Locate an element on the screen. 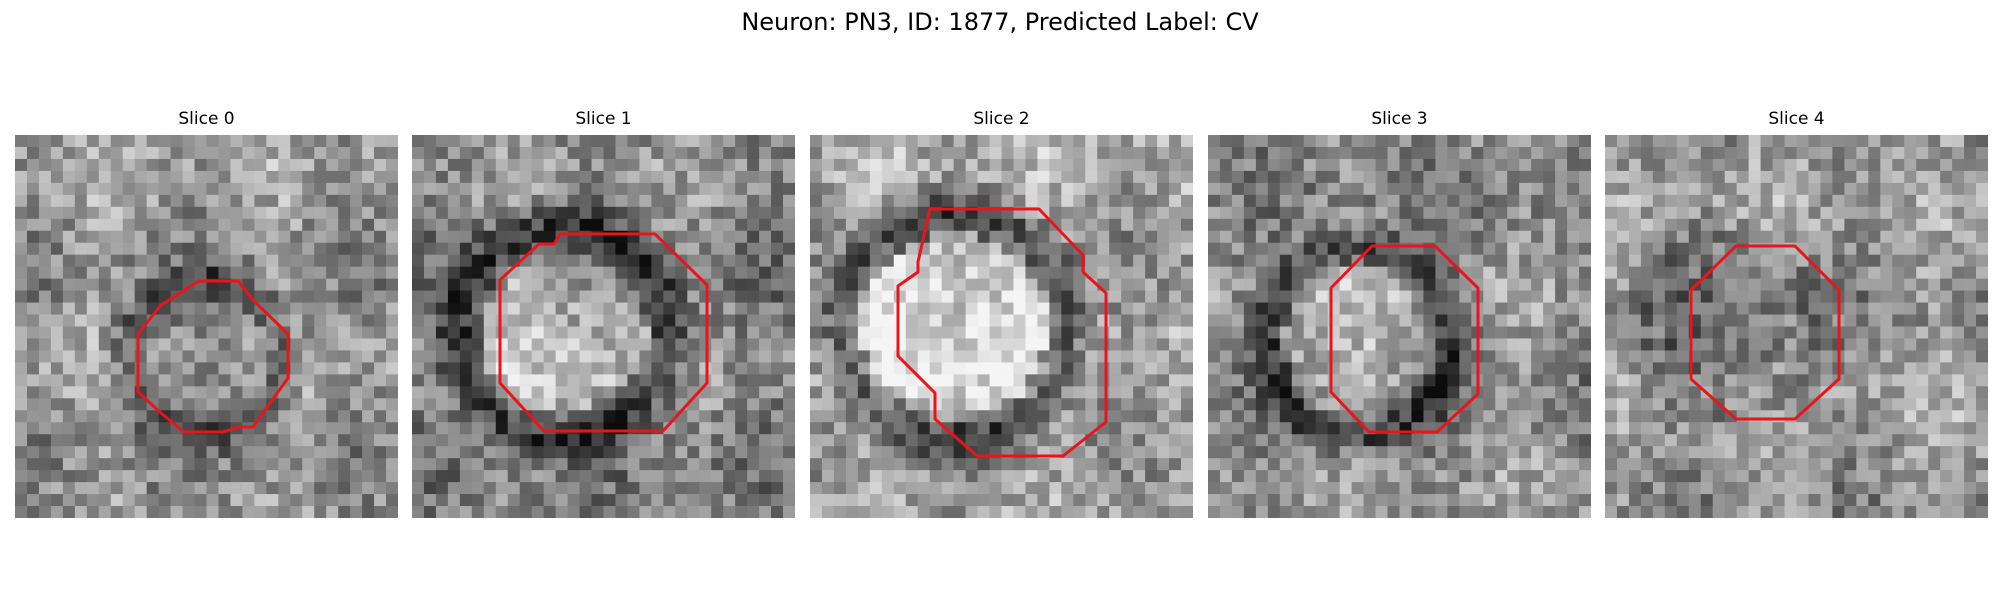 Image resolution: width=2000 pixels, height=600 pixels. slice-title: Slice 2 is located at coordinates (1001, 119).